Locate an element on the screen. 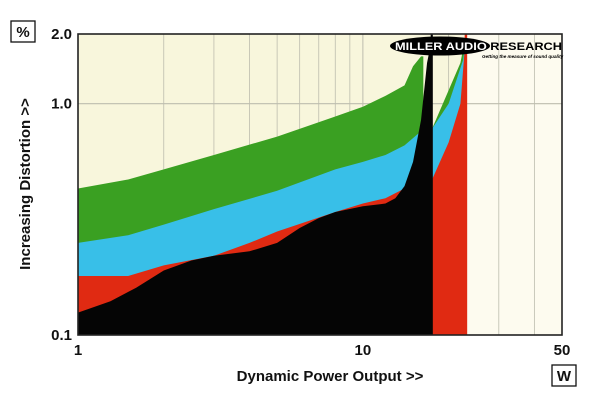 Image resolution: width=600 pixels, height=402 pixels. y-unit-label: % is located at coordinates (22, 32).